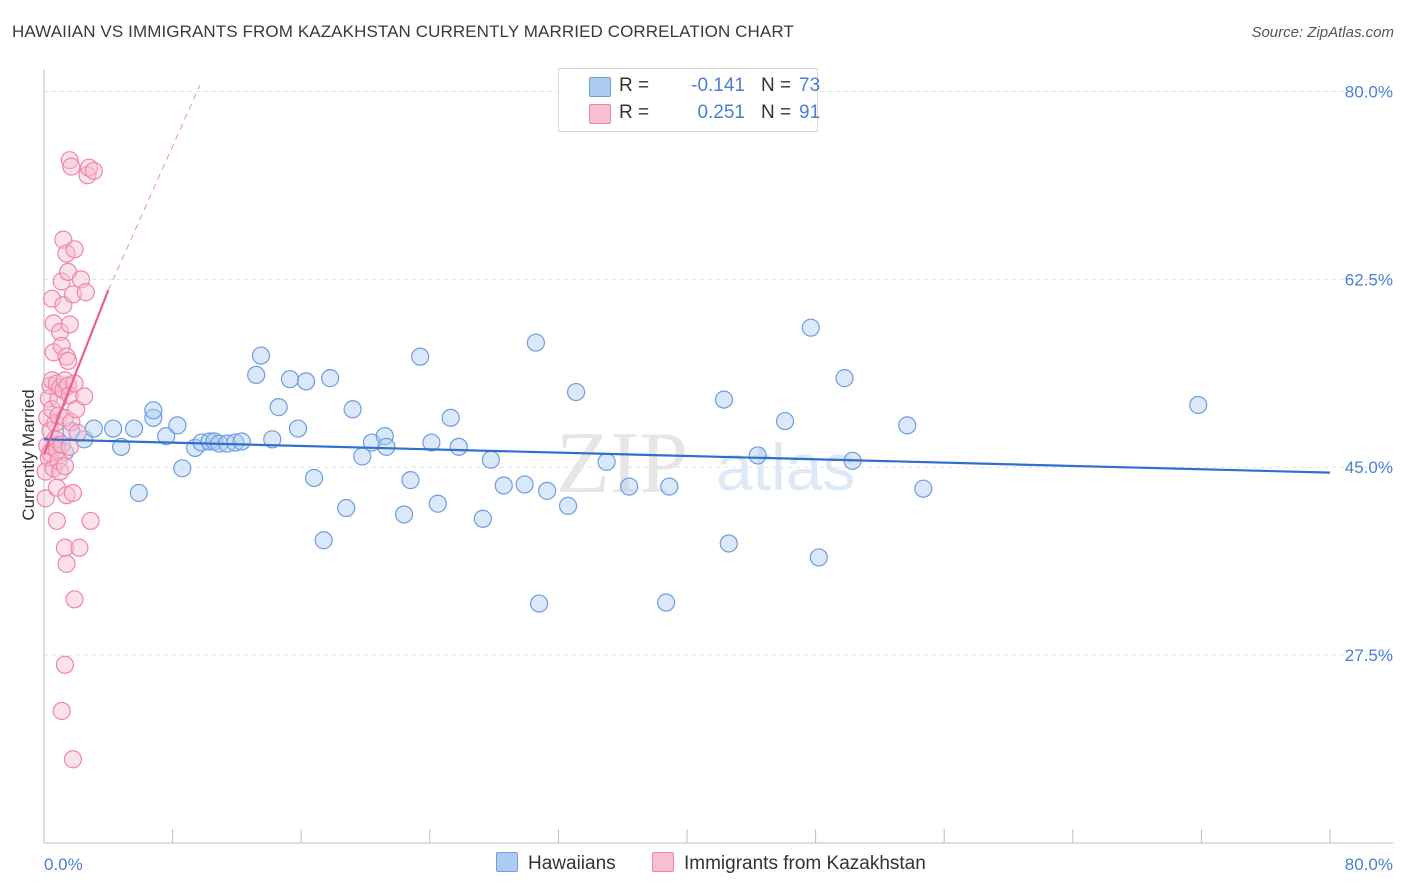  Describe the element at coordinates (622, 463) in the screenshot. I see `watermark-zip: ZIP` at that location.